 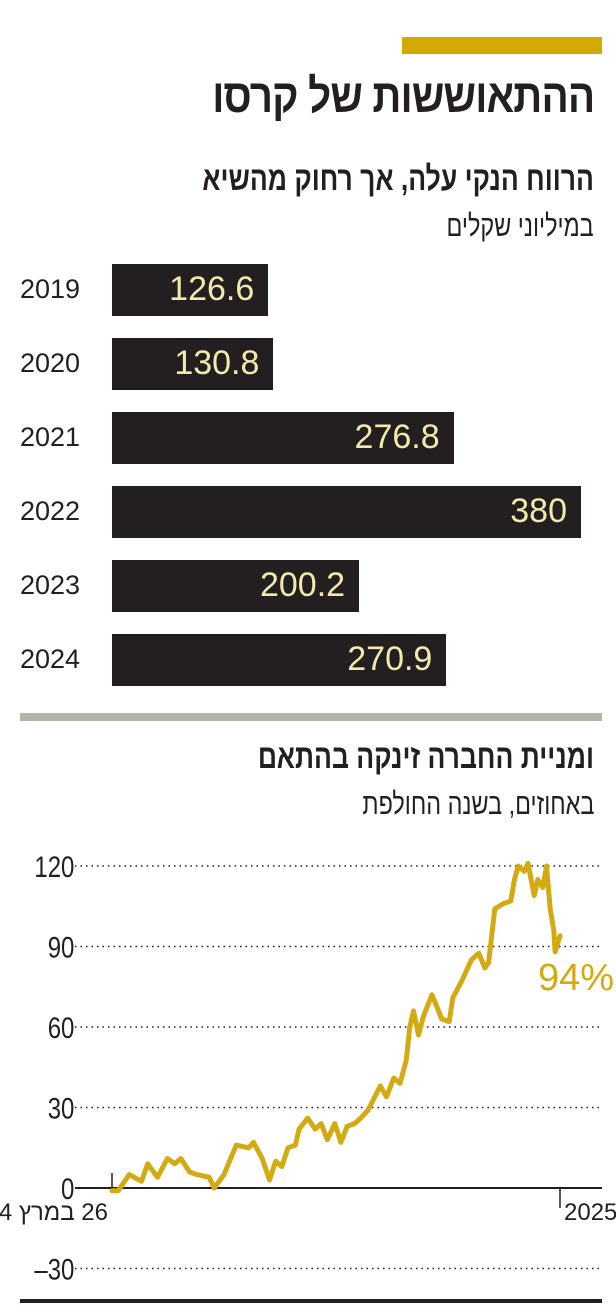 What do you see at coordinates (502, 45) in the screenshot?
I see `accent-bar` at bounding box center [502, 45].